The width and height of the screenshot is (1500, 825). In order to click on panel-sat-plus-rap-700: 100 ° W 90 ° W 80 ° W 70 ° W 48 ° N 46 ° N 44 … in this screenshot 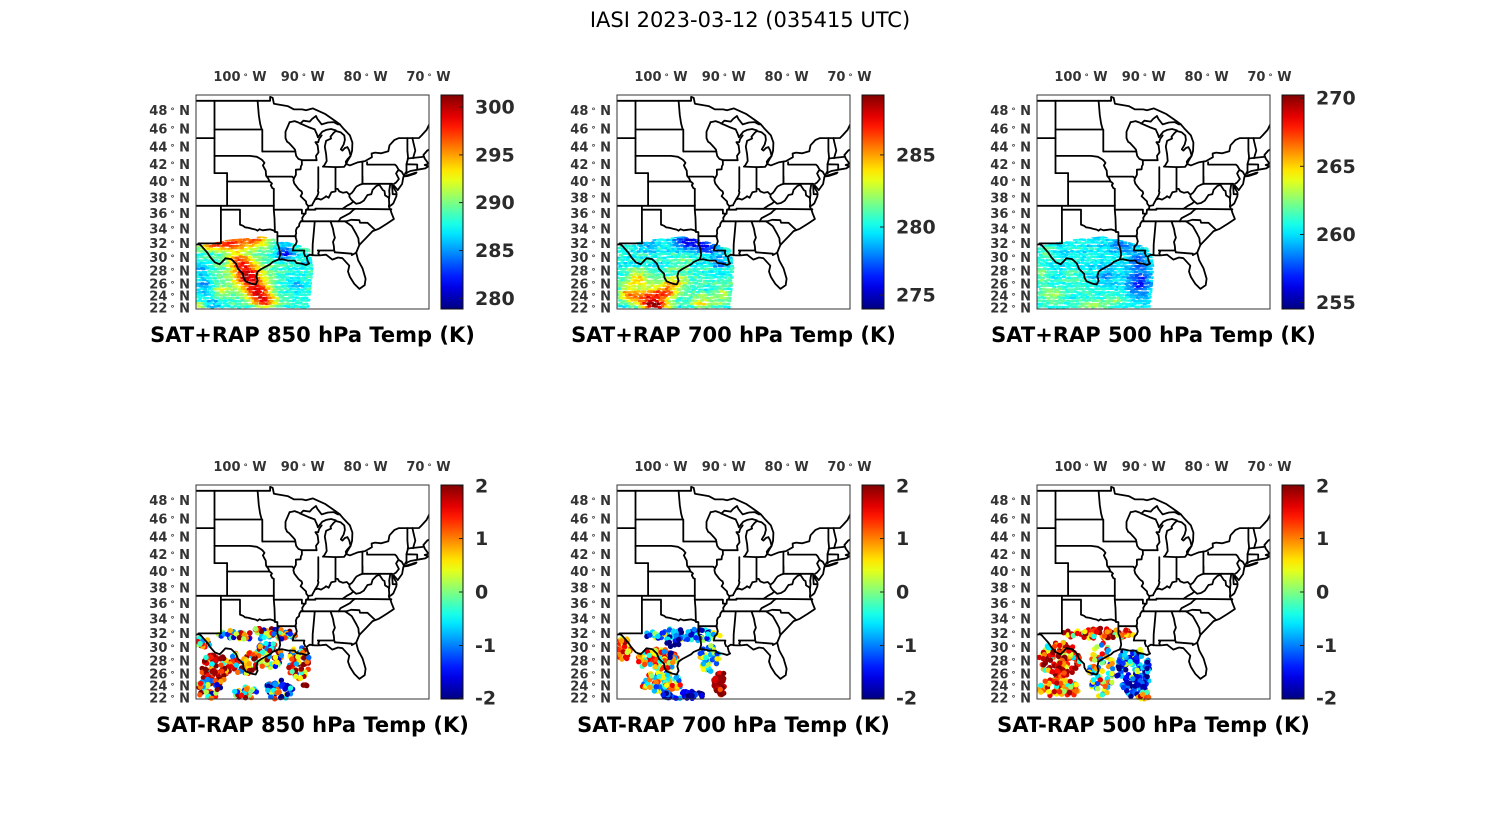, I will do `click(751, 205)`.